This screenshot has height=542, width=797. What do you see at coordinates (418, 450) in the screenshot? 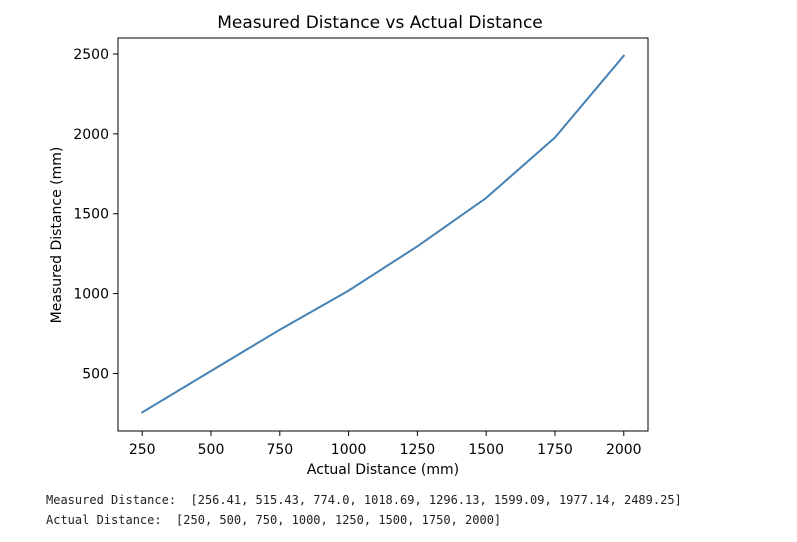
I see `x-tick-label: 1250` at bounding box center [418, 450].